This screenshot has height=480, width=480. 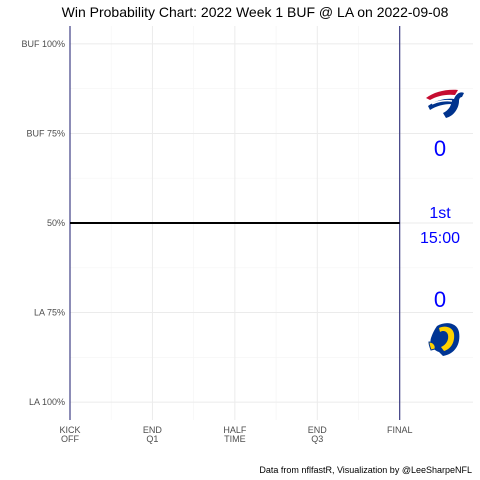 What do you see at coordinates (400, 430) in the screenshot?
I see `x-tick-label: FINAL` at bounding box center [400, 430].